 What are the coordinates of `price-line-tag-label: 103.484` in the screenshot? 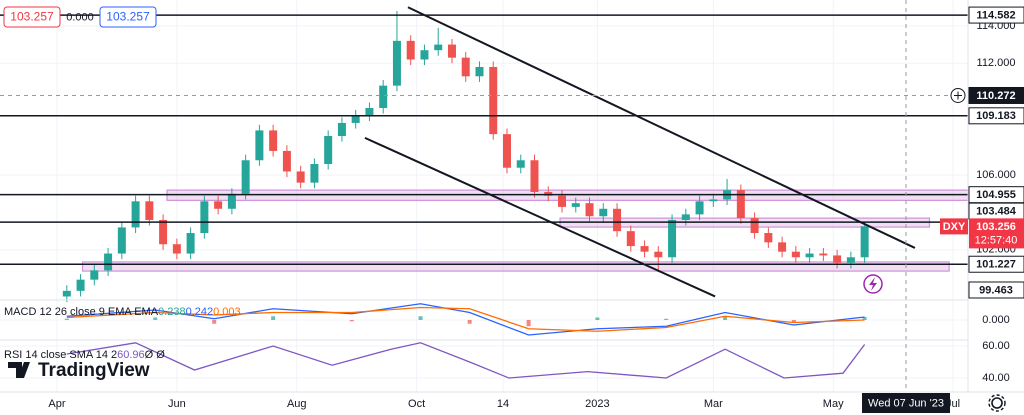 It's located at (996, 212).